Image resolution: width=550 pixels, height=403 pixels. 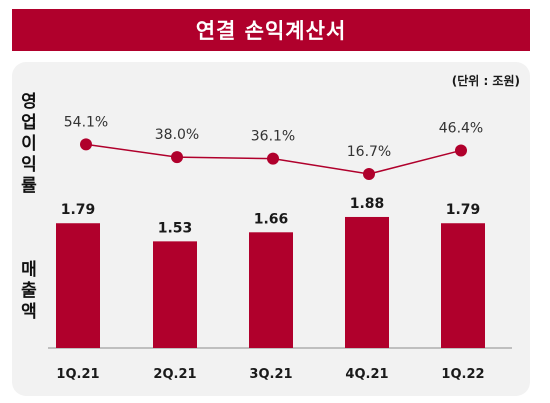 I want to click on revenue-value-label: 1.88, so click(x=367, y=204).